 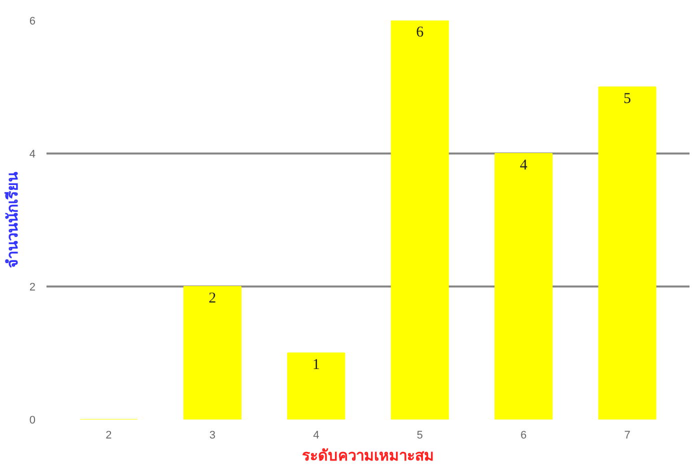 What do you see at coordinates (627, 436) in the screenshot?
I see `x-tick-label: 7` at bounding box center [627, 436].